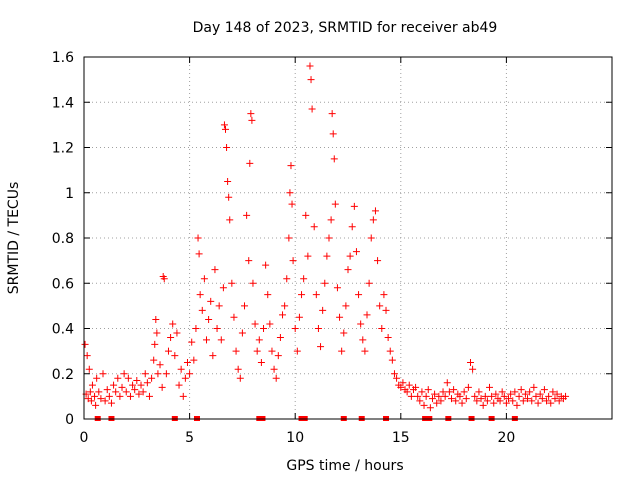 This screenshot has width=640, height=480. I want to click on y-tick-label: 0, so click(69, 420).